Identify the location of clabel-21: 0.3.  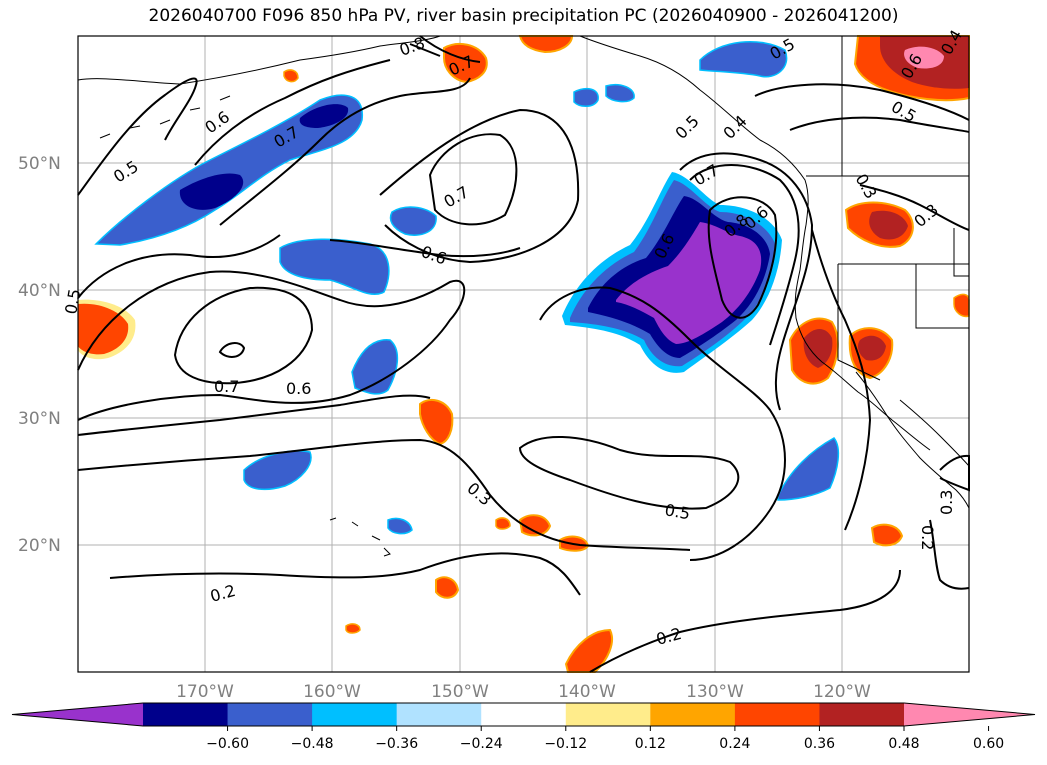
(946, 502).